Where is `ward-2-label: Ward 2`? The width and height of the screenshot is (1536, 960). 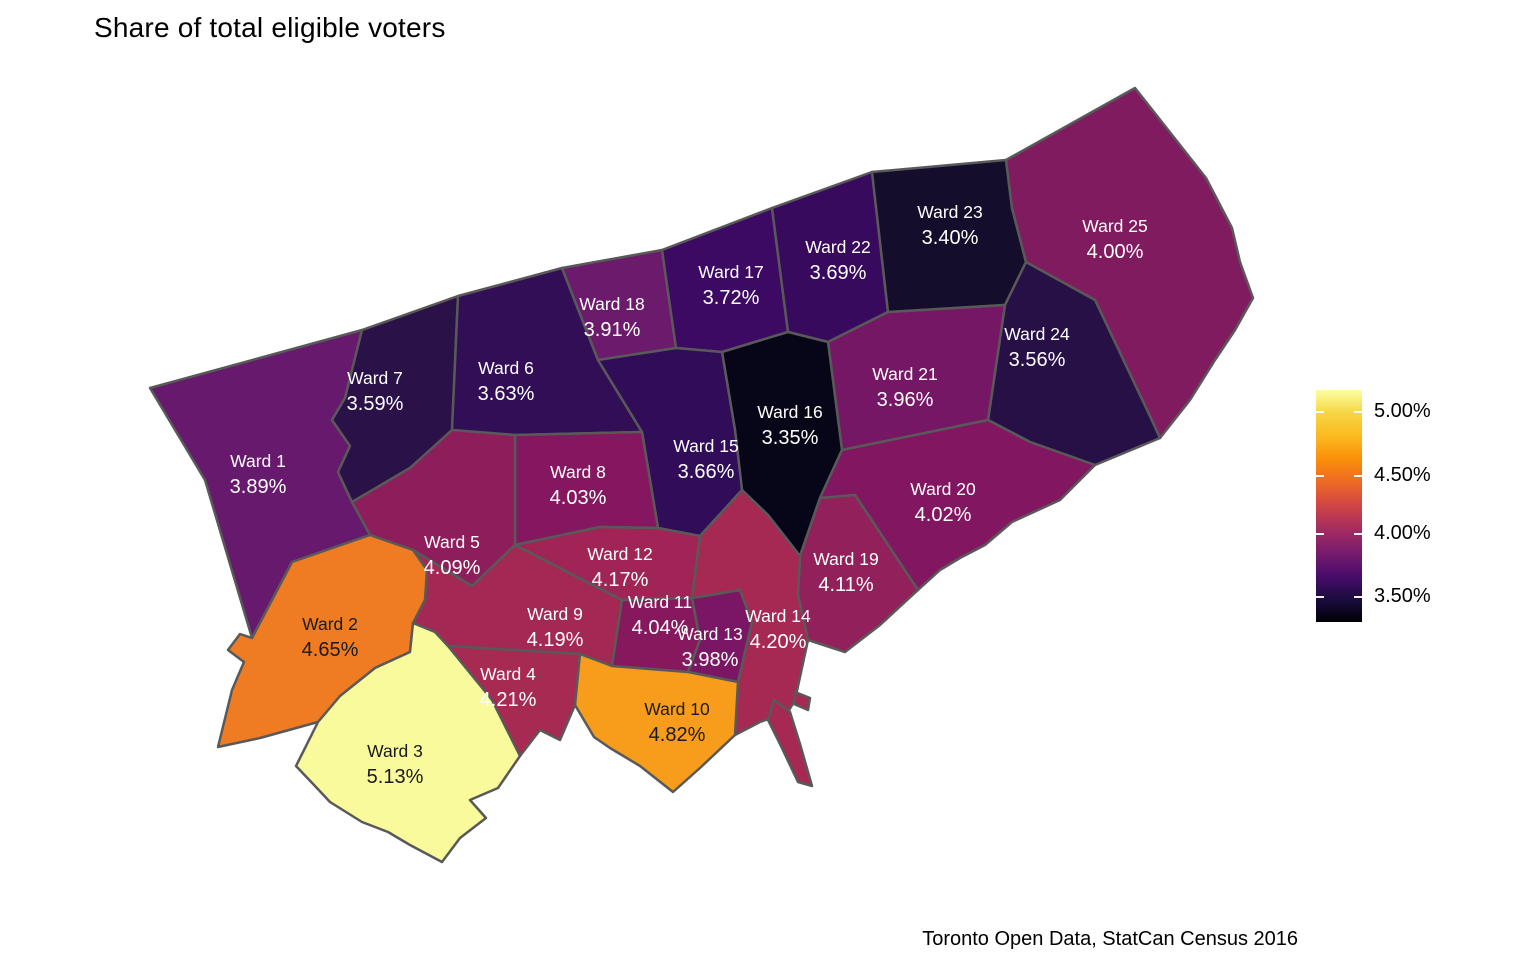
ward-2-label: Ward 2 is located at coordinates (330, 624).